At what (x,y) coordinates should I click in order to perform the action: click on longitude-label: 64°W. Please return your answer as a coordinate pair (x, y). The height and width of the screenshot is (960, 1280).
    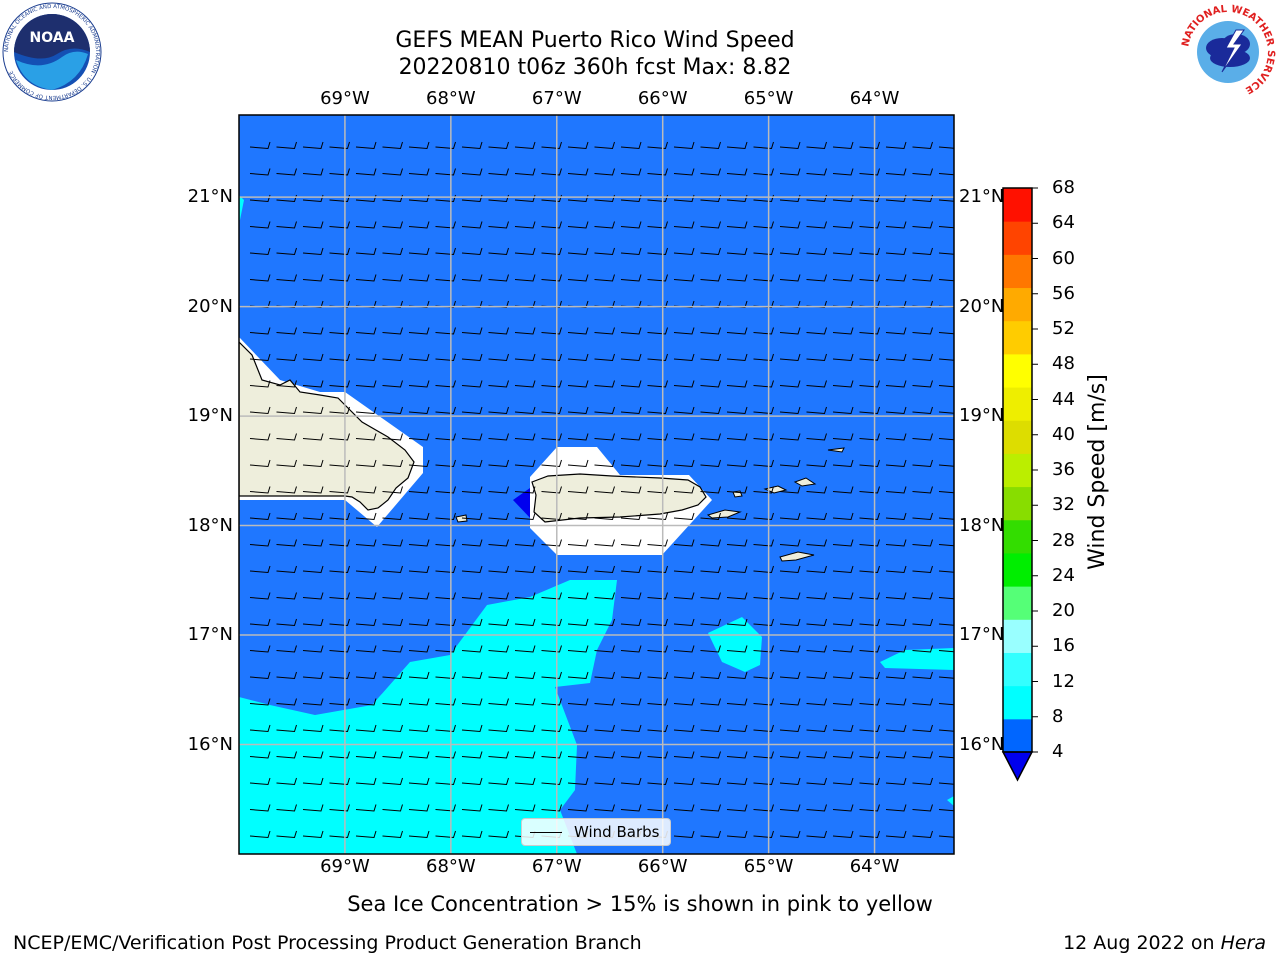
    Looking at the image, I should click on (874, 866).